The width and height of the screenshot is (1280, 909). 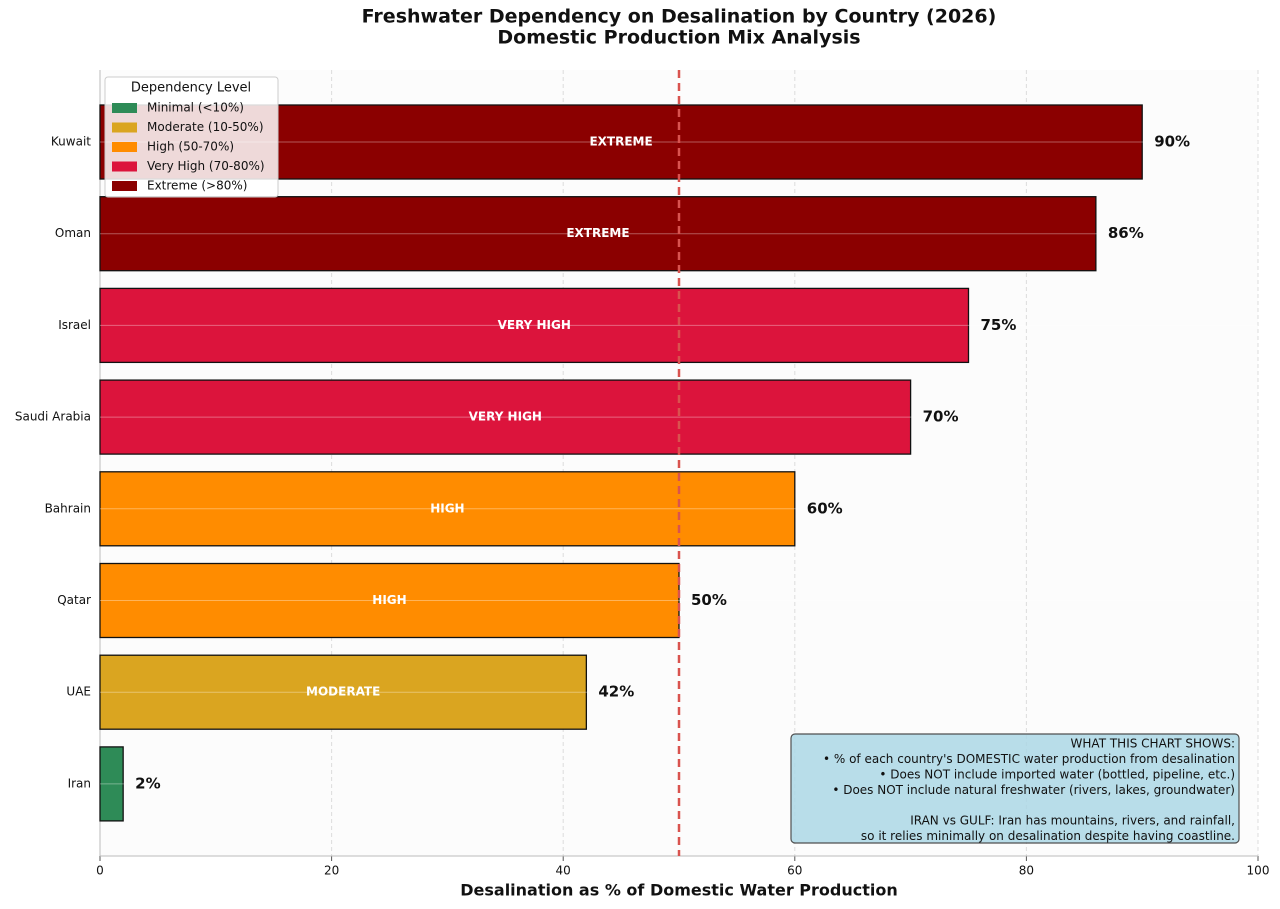 What do you see at coordinates (197, 186) in the screenshot?
I see `legend-label: Extreme (>80%)` at bounding box center [197, 186].